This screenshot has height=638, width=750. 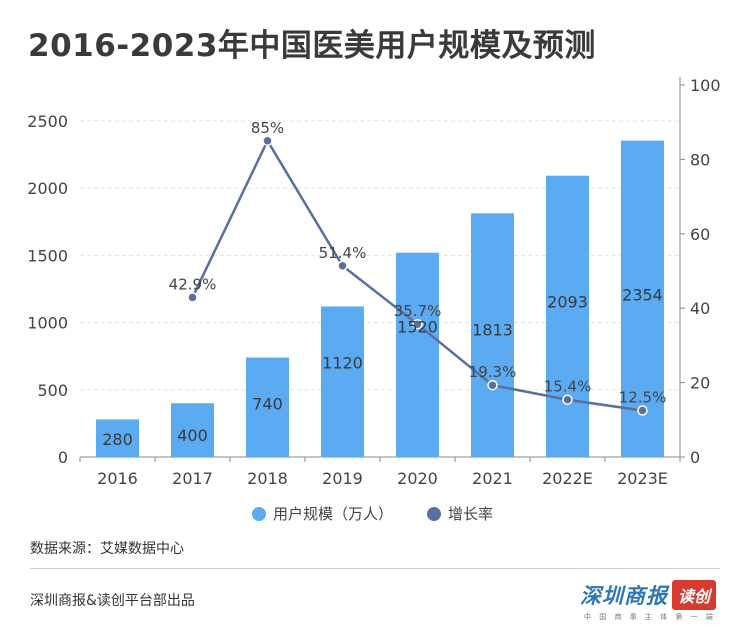 I want to click on y-left-tick: 1000, so click(x=47, y=323).